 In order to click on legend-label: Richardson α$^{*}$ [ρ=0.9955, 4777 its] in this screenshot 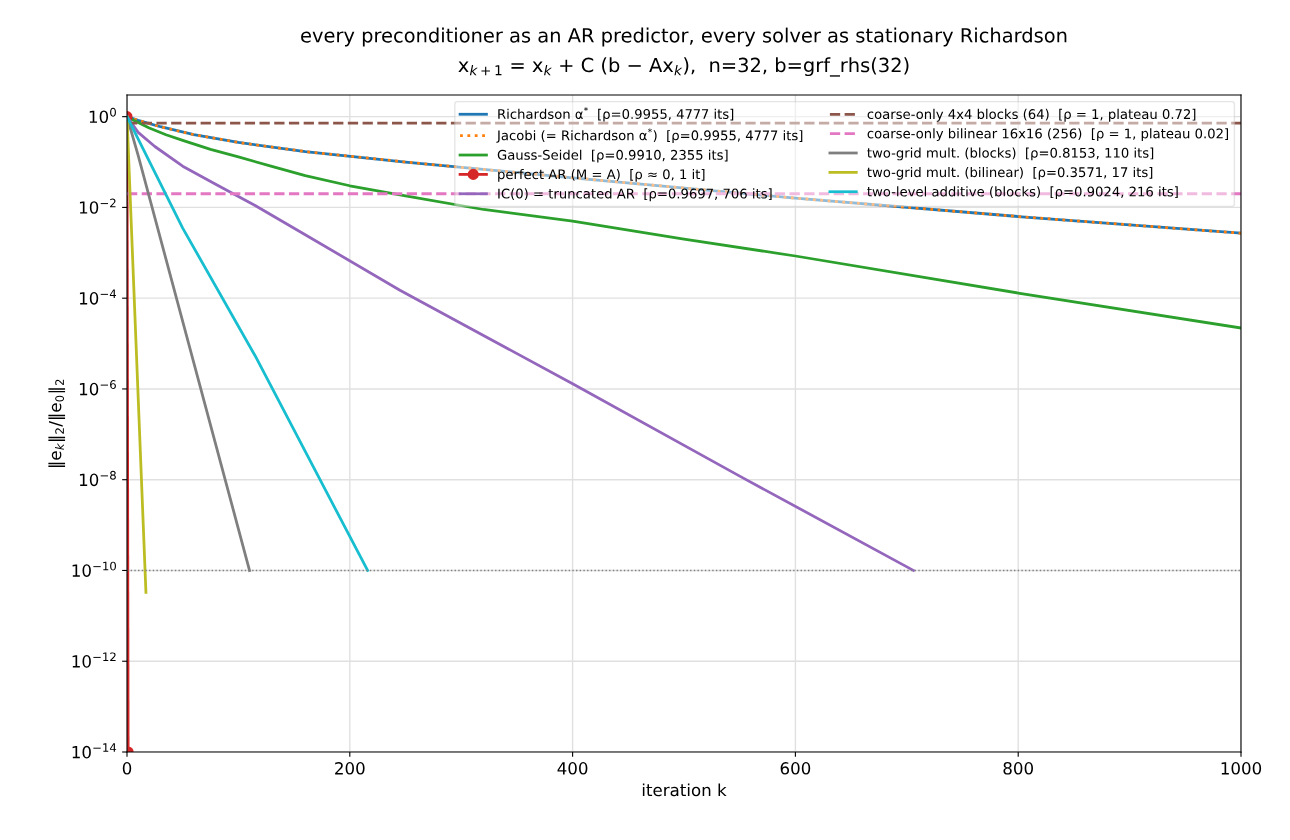, I will do `click(616, 114)`.